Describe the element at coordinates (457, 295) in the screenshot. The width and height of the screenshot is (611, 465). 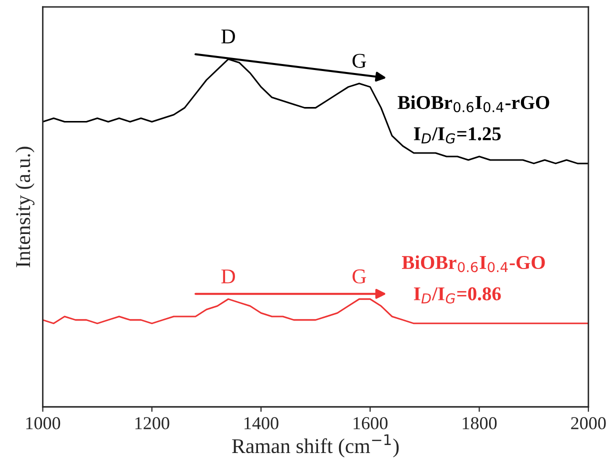
I see `annotation: I$_{D}$/I$_{G}$=0.86` at that location.